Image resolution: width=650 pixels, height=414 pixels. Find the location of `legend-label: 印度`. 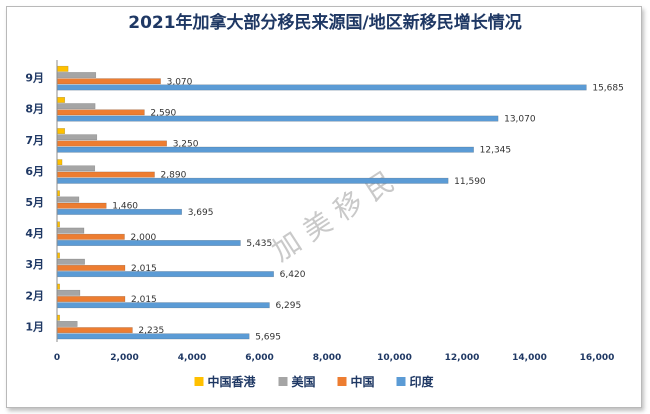

legend-label: 印度 is located at coordinates (422, 381).